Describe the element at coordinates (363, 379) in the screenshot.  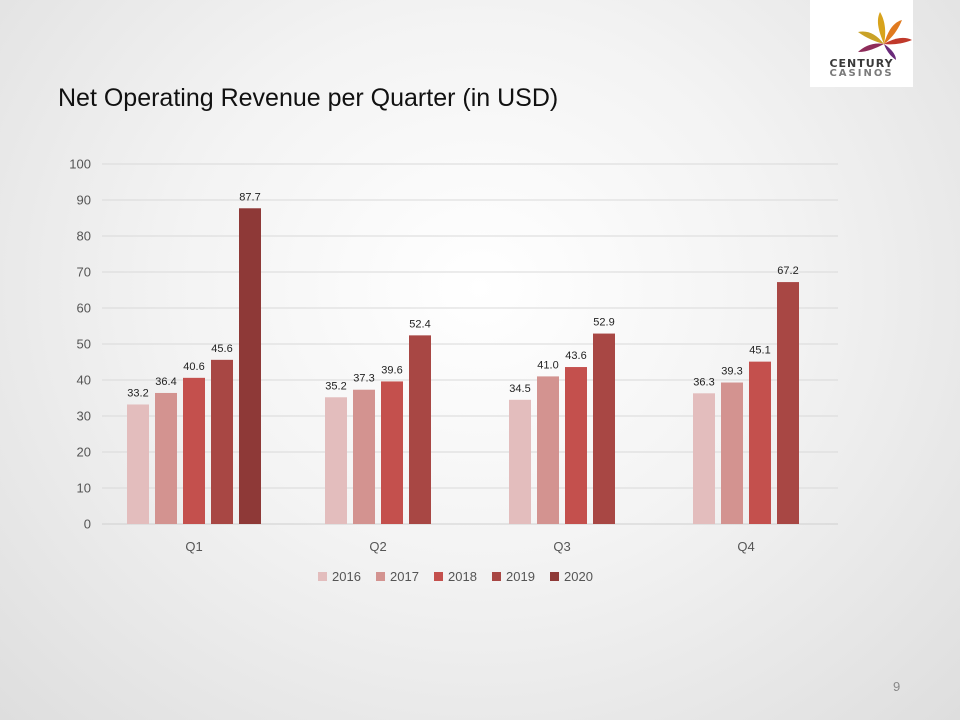
I see `data-label: 37.3` at that location.